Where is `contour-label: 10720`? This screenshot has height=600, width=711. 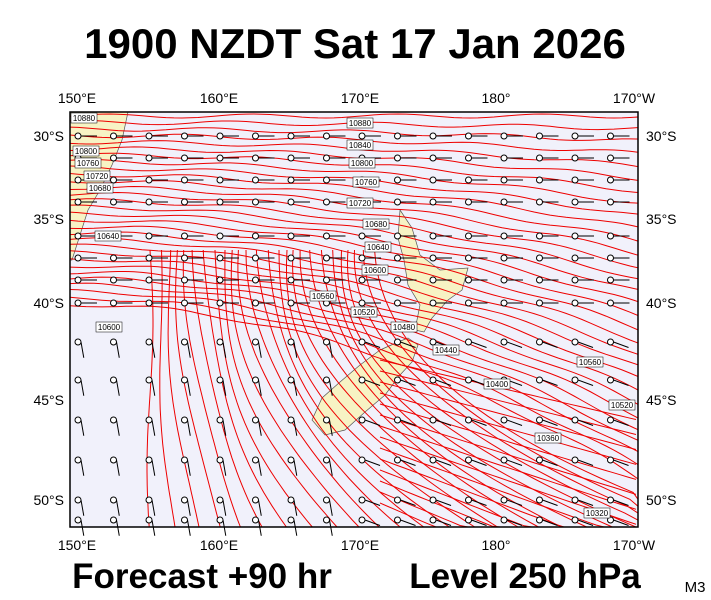
contour-label: 10720 is located at coordinates (97, 176).